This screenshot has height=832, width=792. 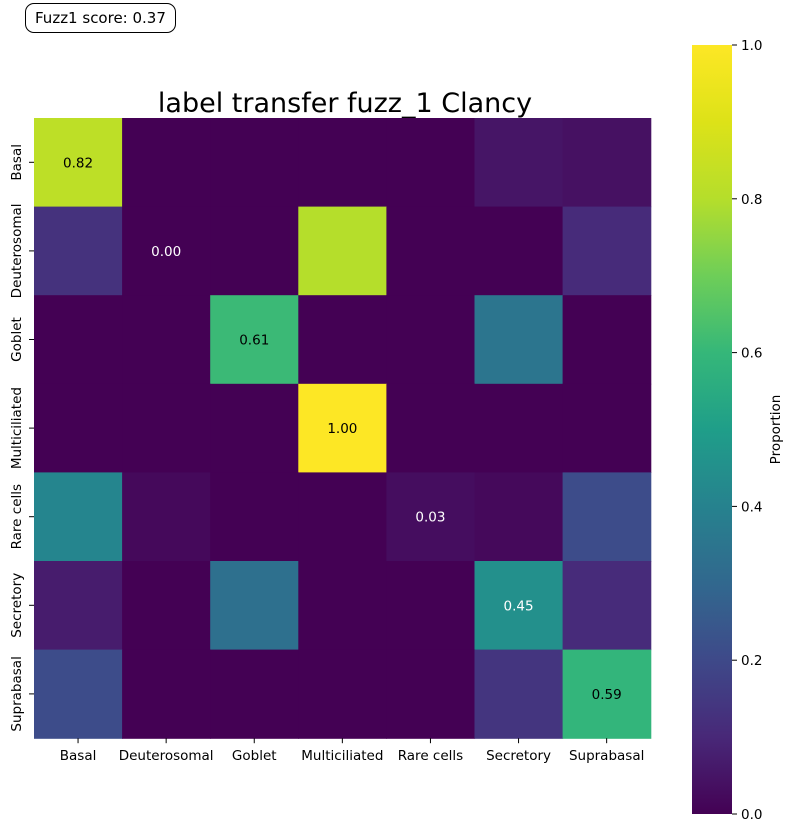 What do you see at coordinates (17, 428) in the screenshot?
I see `y-tick-label: Multiciliated` at bounding box center [17, 428].